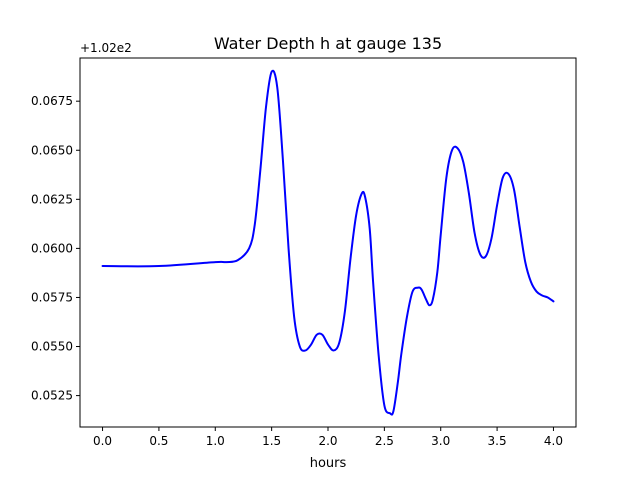 This screenshot has width=640, height=480. Describe the element at coordinates (52, 150) in the screenshot. I see `y-tick-label: 0.0650` at that location.